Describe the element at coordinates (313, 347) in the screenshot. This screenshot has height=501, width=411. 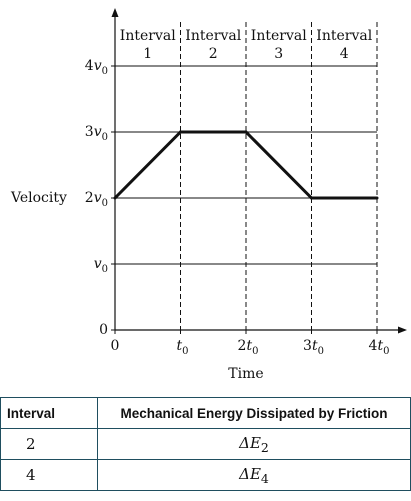
I see `x-tick-label: 3t0` at that location.